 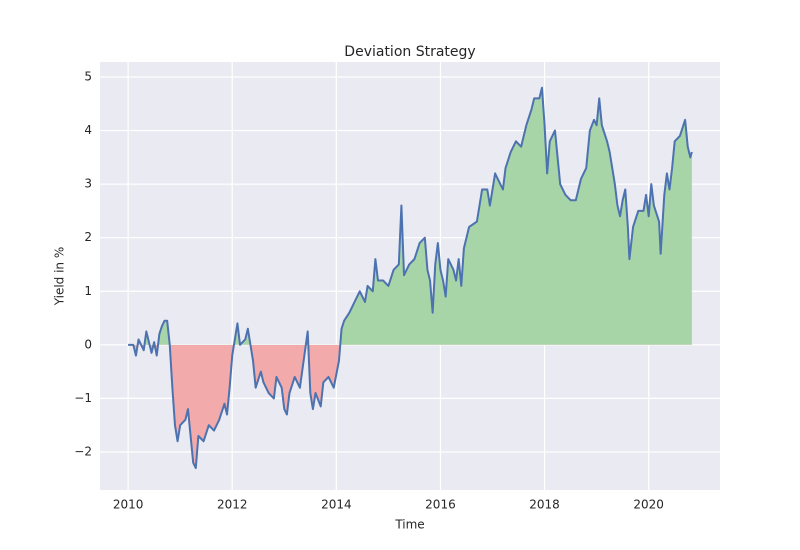 What do you see at coordinates (88, 344) in the screenshot?
I see `y-tick-label: 0` at bounding box center [88, 344].